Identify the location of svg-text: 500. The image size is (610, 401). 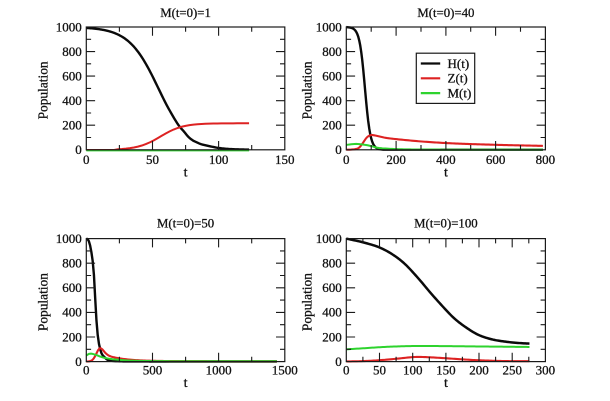
(153, 369).